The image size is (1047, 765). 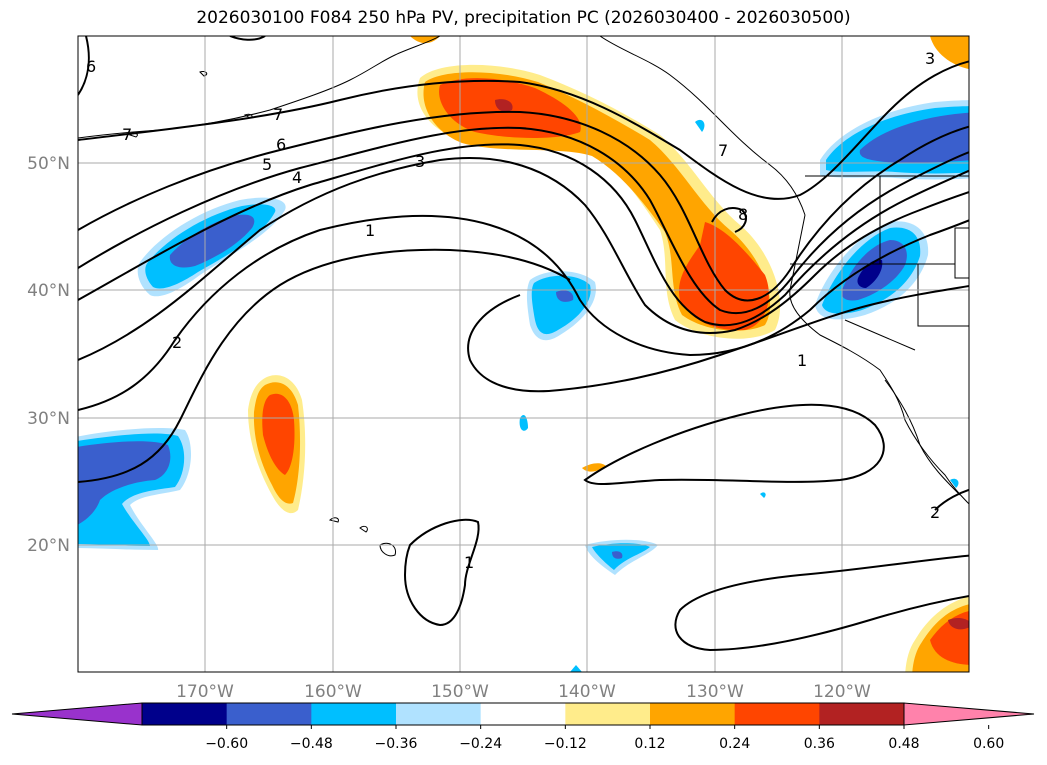 What do you see at coordinates (48, 419) in the screenshot?
I see `lat-label: 30°N` at bounding box center [48, 419].